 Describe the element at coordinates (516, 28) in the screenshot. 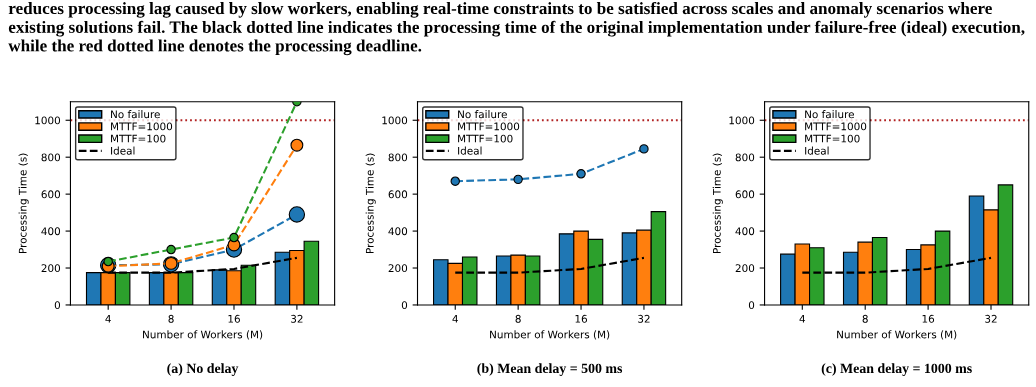

I see `text: reduces processing lag caused by slow workers, enabling real-time constraints to be satisfied across scales and anomaly scenarios where existing solutions fail. The black dotted line indicates the processing time of the original implementation under failure-free (ideal) execution, while the red dotted line denotes the processing deadline.` at that location.